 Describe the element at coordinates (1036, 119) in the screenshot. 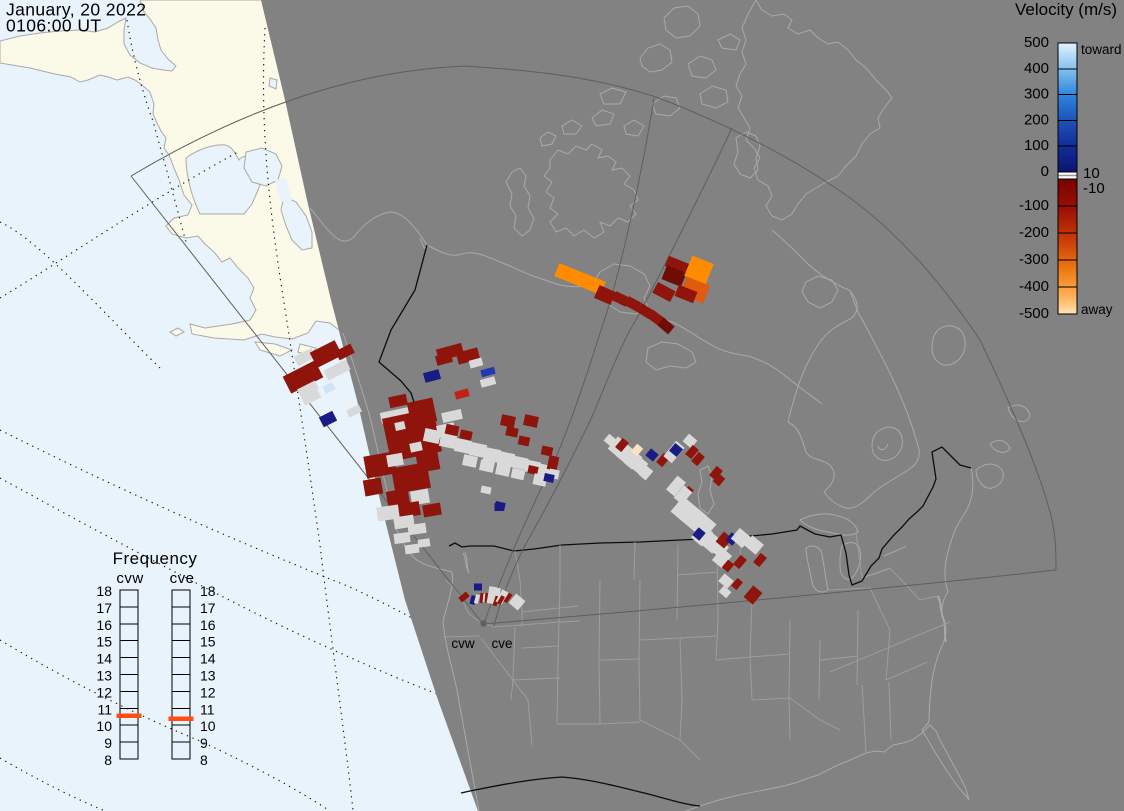

I see `svg-text: 200` at that location.